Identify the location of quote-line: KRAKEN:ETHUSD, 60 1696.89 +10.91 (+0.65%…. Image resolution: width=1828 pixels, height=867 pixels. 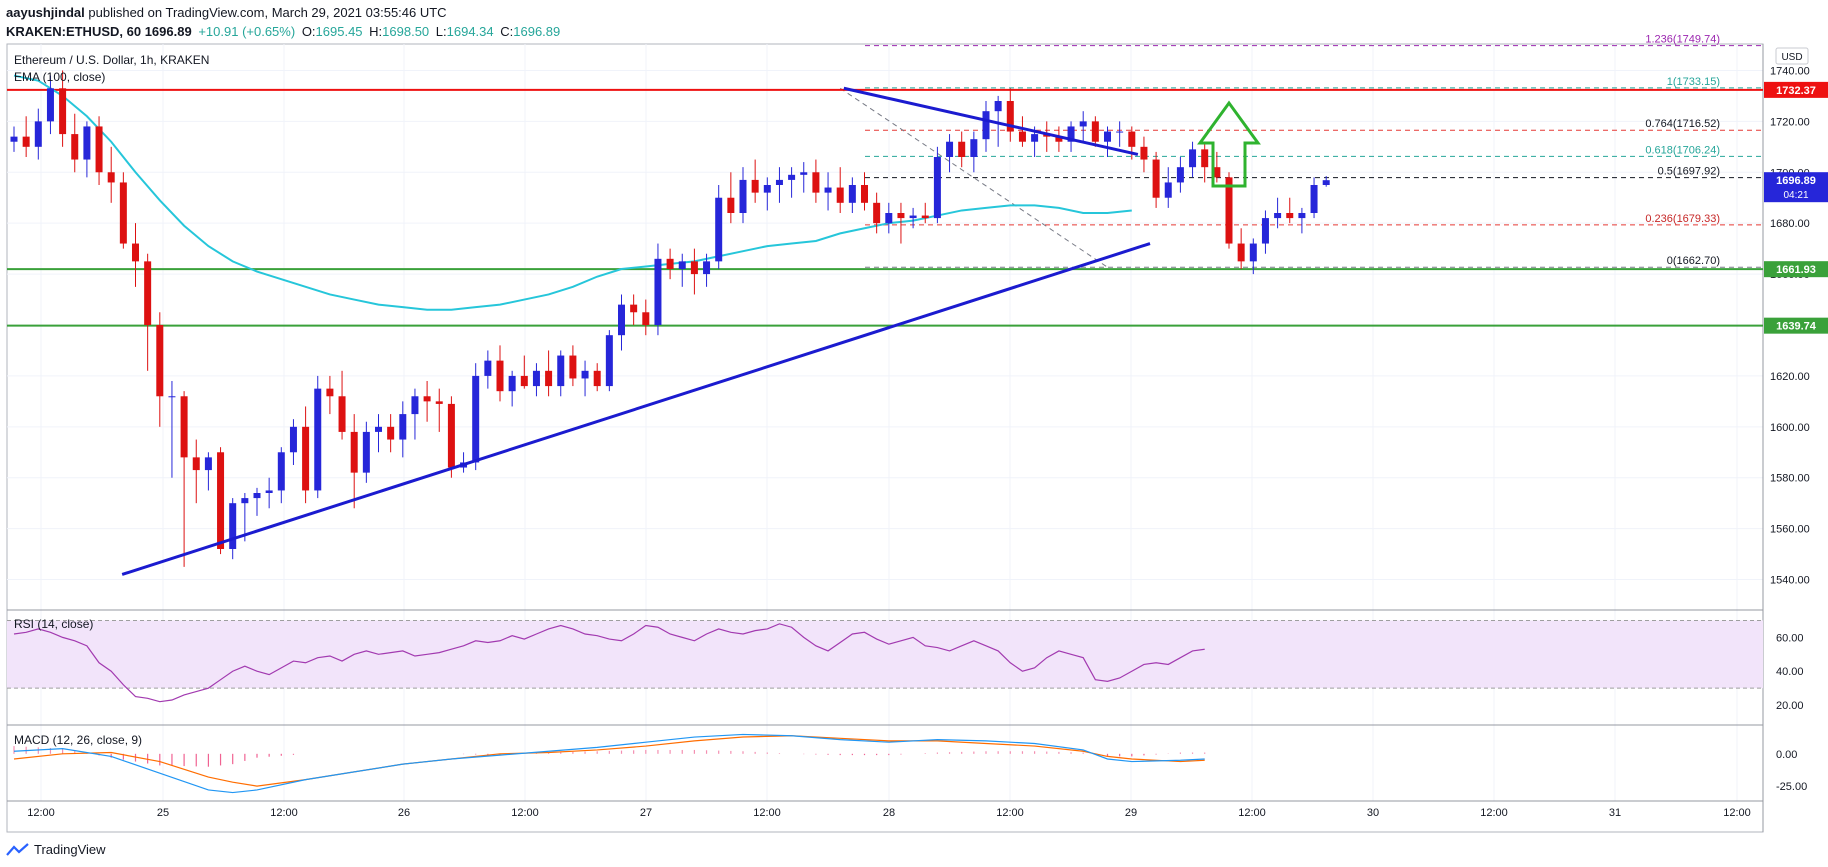
(284, 31).